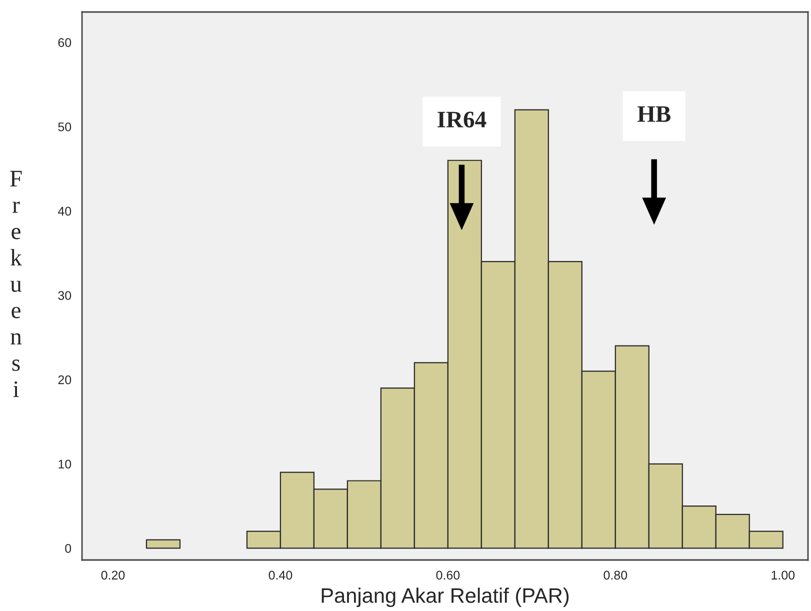 The image size is (811, 611). What do you see at coordinates (113, 575) in the screenshot?
I see `x-tick-label: 0.20` at bounding box center [113, 575].